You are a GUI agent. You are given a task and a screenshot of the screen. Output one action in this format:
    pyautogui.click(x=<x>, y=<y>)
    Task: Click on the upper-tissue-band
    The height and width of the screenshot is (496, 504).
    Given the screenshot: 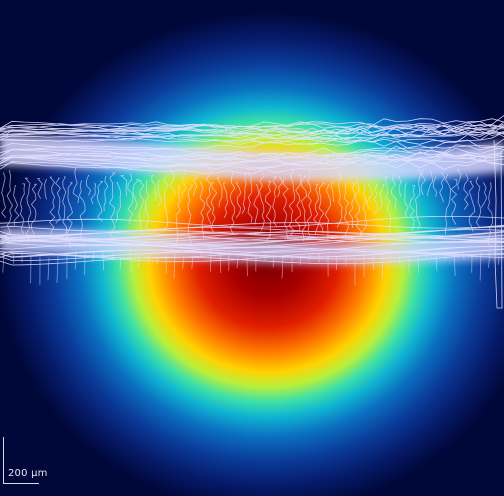 What is the action you would take?
    pyautogui.click(x=252, y=158)
    